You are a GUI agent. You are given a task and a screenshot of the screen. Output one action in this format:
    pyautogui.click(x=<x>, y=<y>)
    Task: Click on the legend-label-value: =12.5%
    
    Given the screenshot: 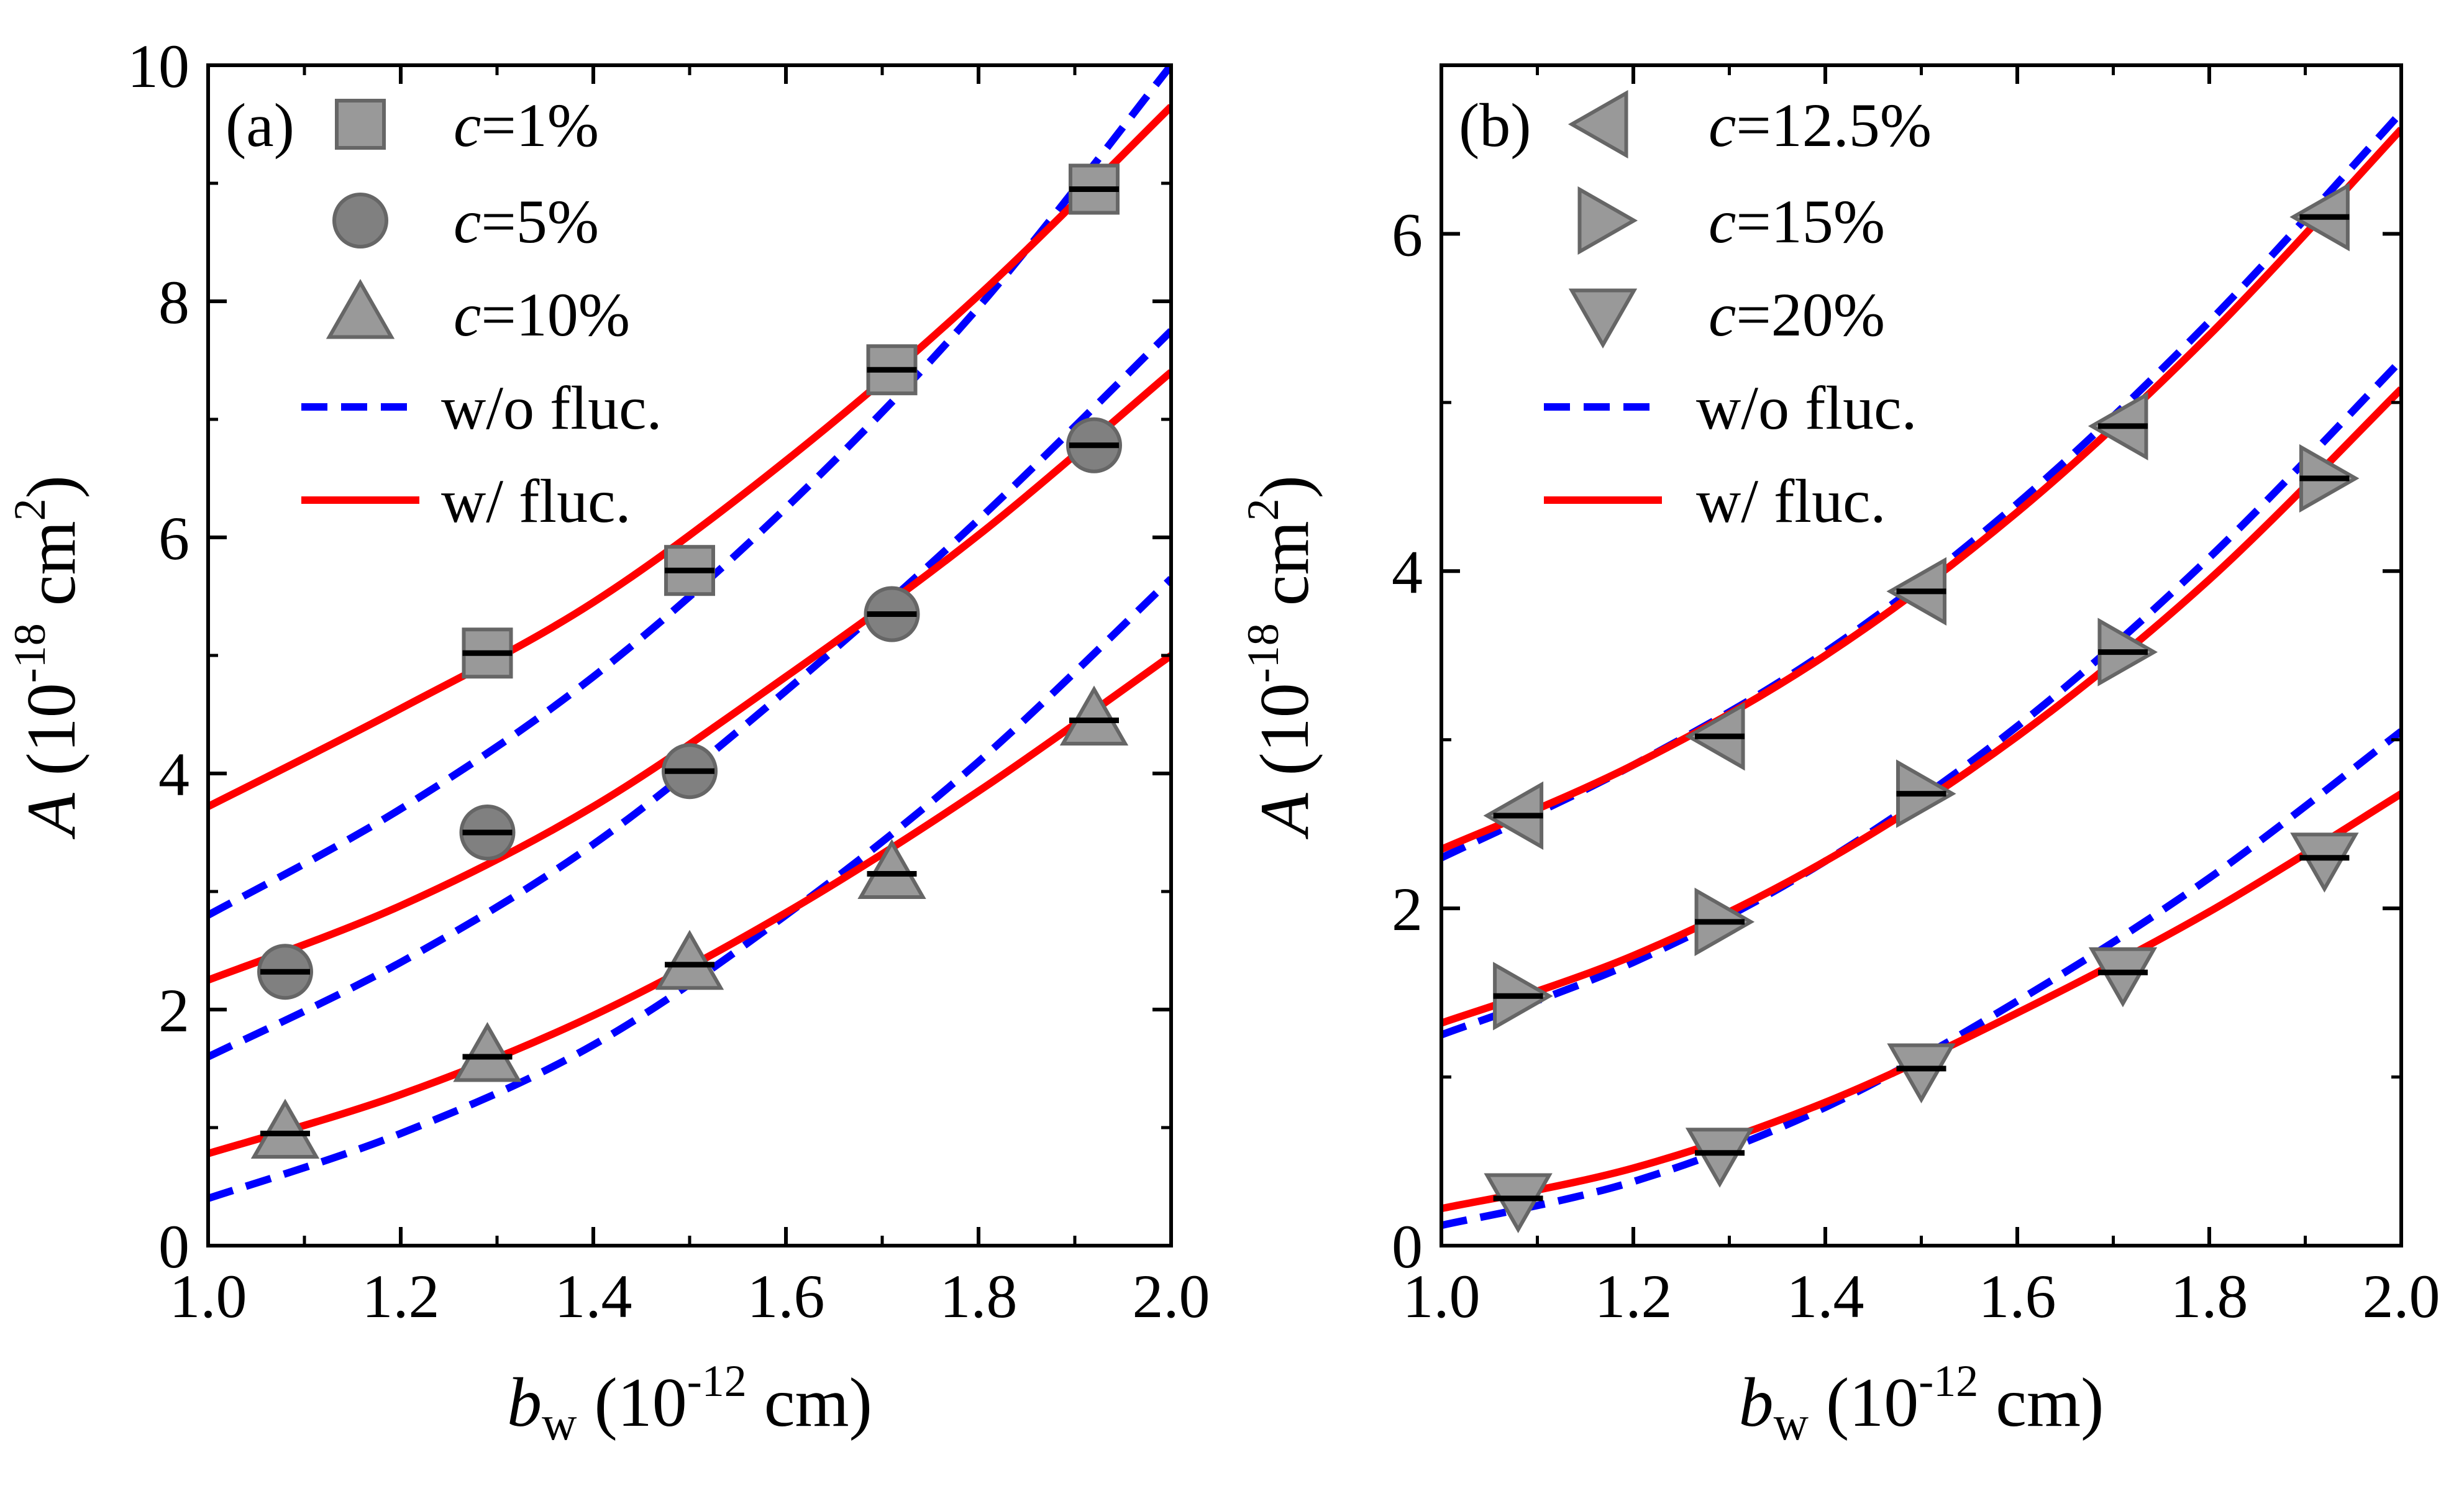 What is the action you would take?
    pyautogui.click(x=1834, y=125)
    